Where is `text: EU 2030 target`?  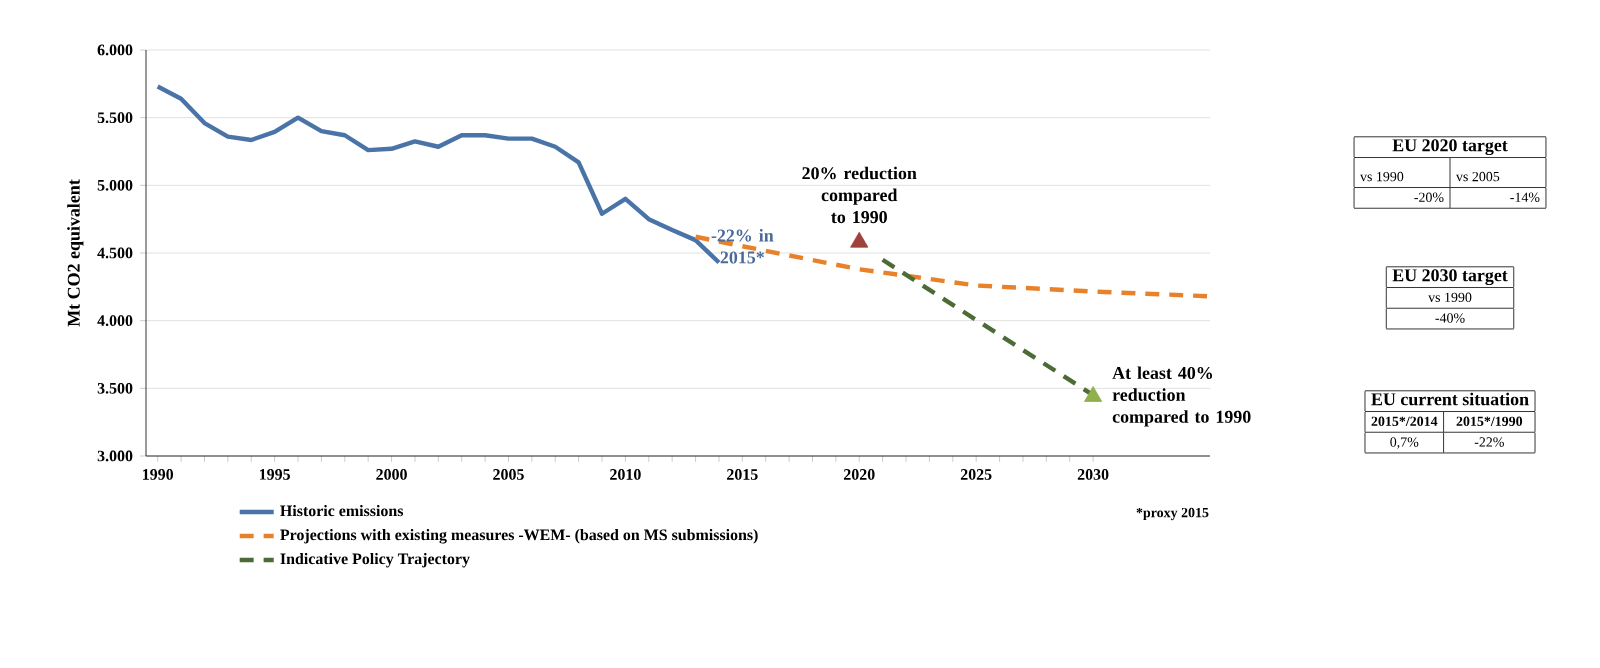 text: EU 2030 target is located at coordinates (1450, 277).